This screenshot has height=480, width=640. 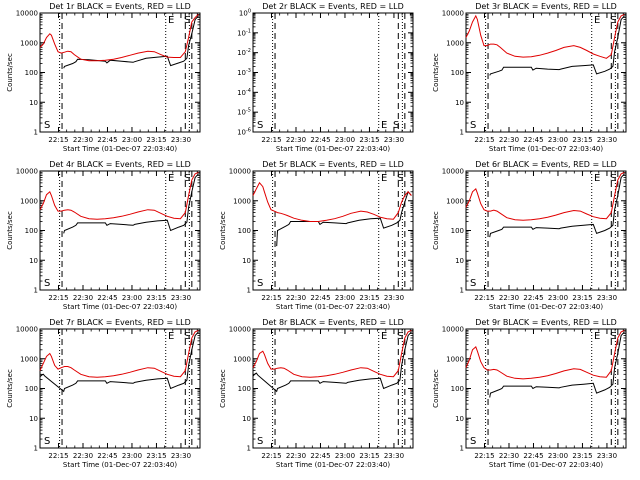 What do you see at coordinates (249, 12) in the screenshot?
I see `y-tick-label-exponent: 0` at bounding box center [249, 12].